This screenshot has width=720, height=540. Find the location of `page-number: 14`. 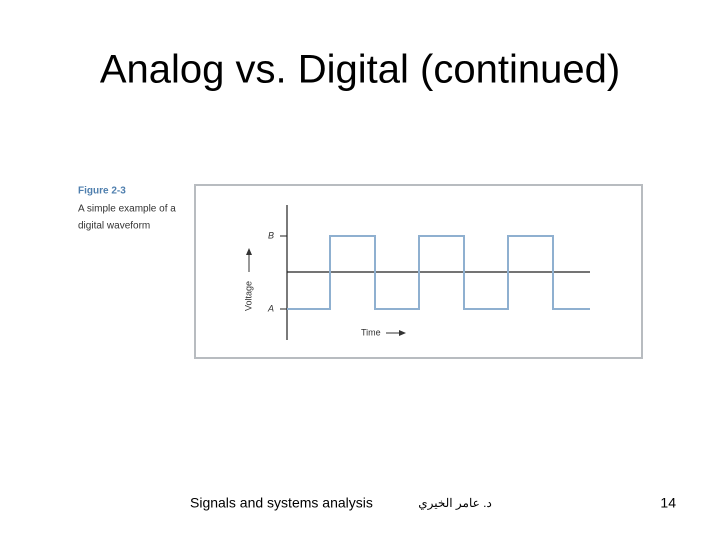

page-number: 14 is located at coordinates (668, 503).